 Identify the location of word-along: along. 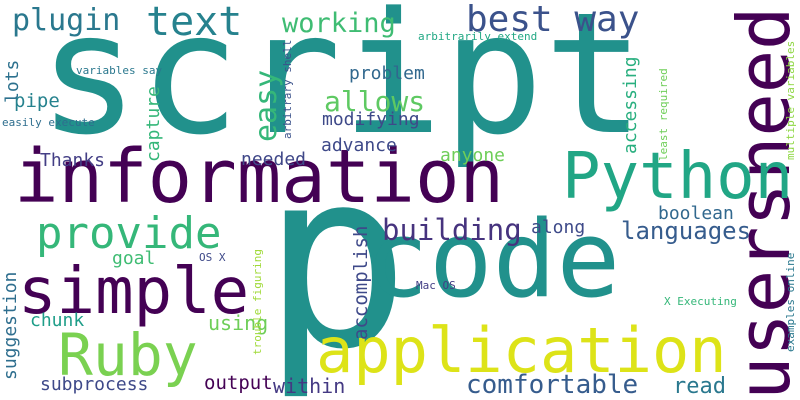
(558, 227).